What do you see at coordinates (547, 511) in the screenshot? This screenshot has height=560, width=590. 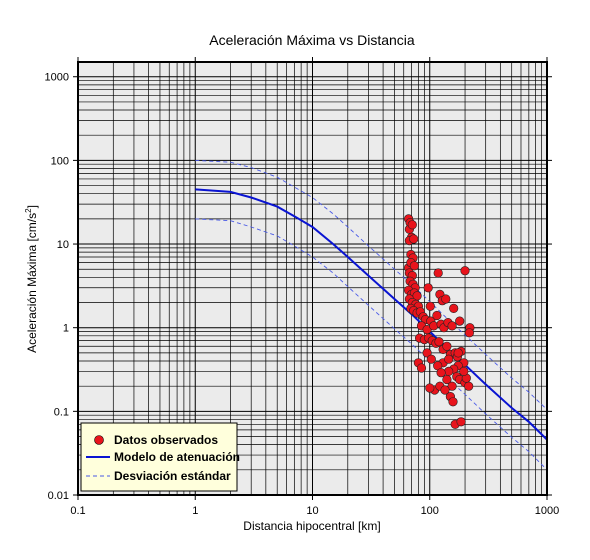 I see `x-tick-label: 1000` at bounding box center [547, 511].